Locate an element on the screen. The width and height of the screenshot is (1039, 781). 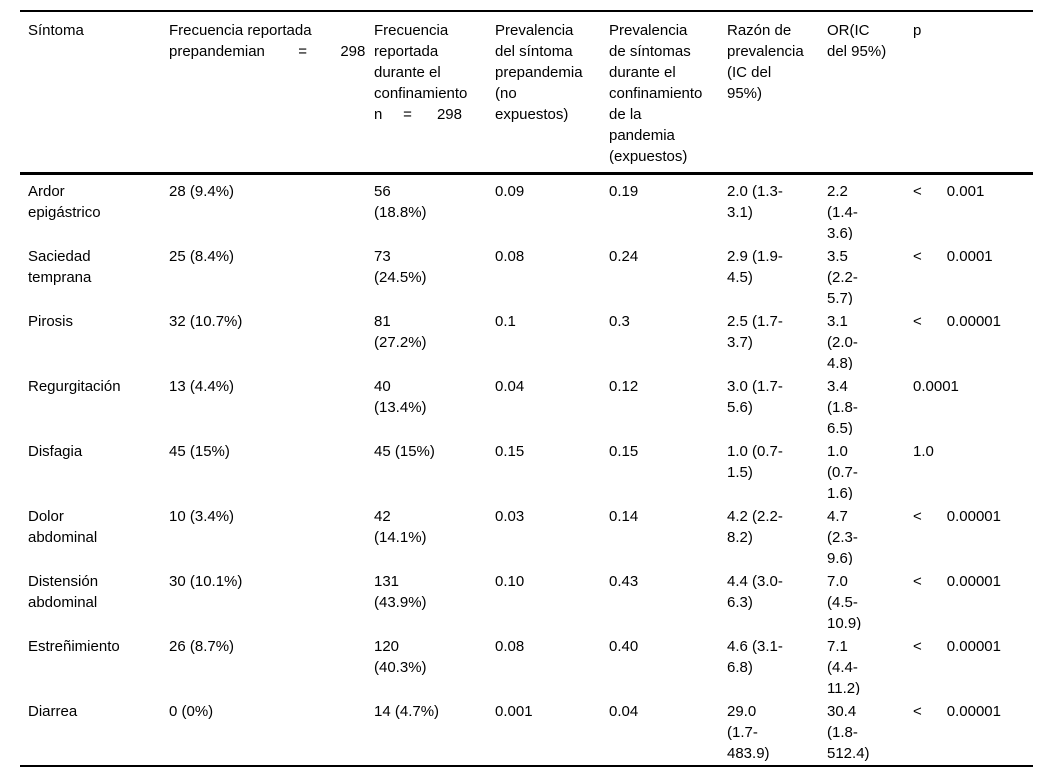
col-header-frecuencia-prepandemia: Frecuencia reportada prepandemian = 298 is located at coordinates (267, 41).